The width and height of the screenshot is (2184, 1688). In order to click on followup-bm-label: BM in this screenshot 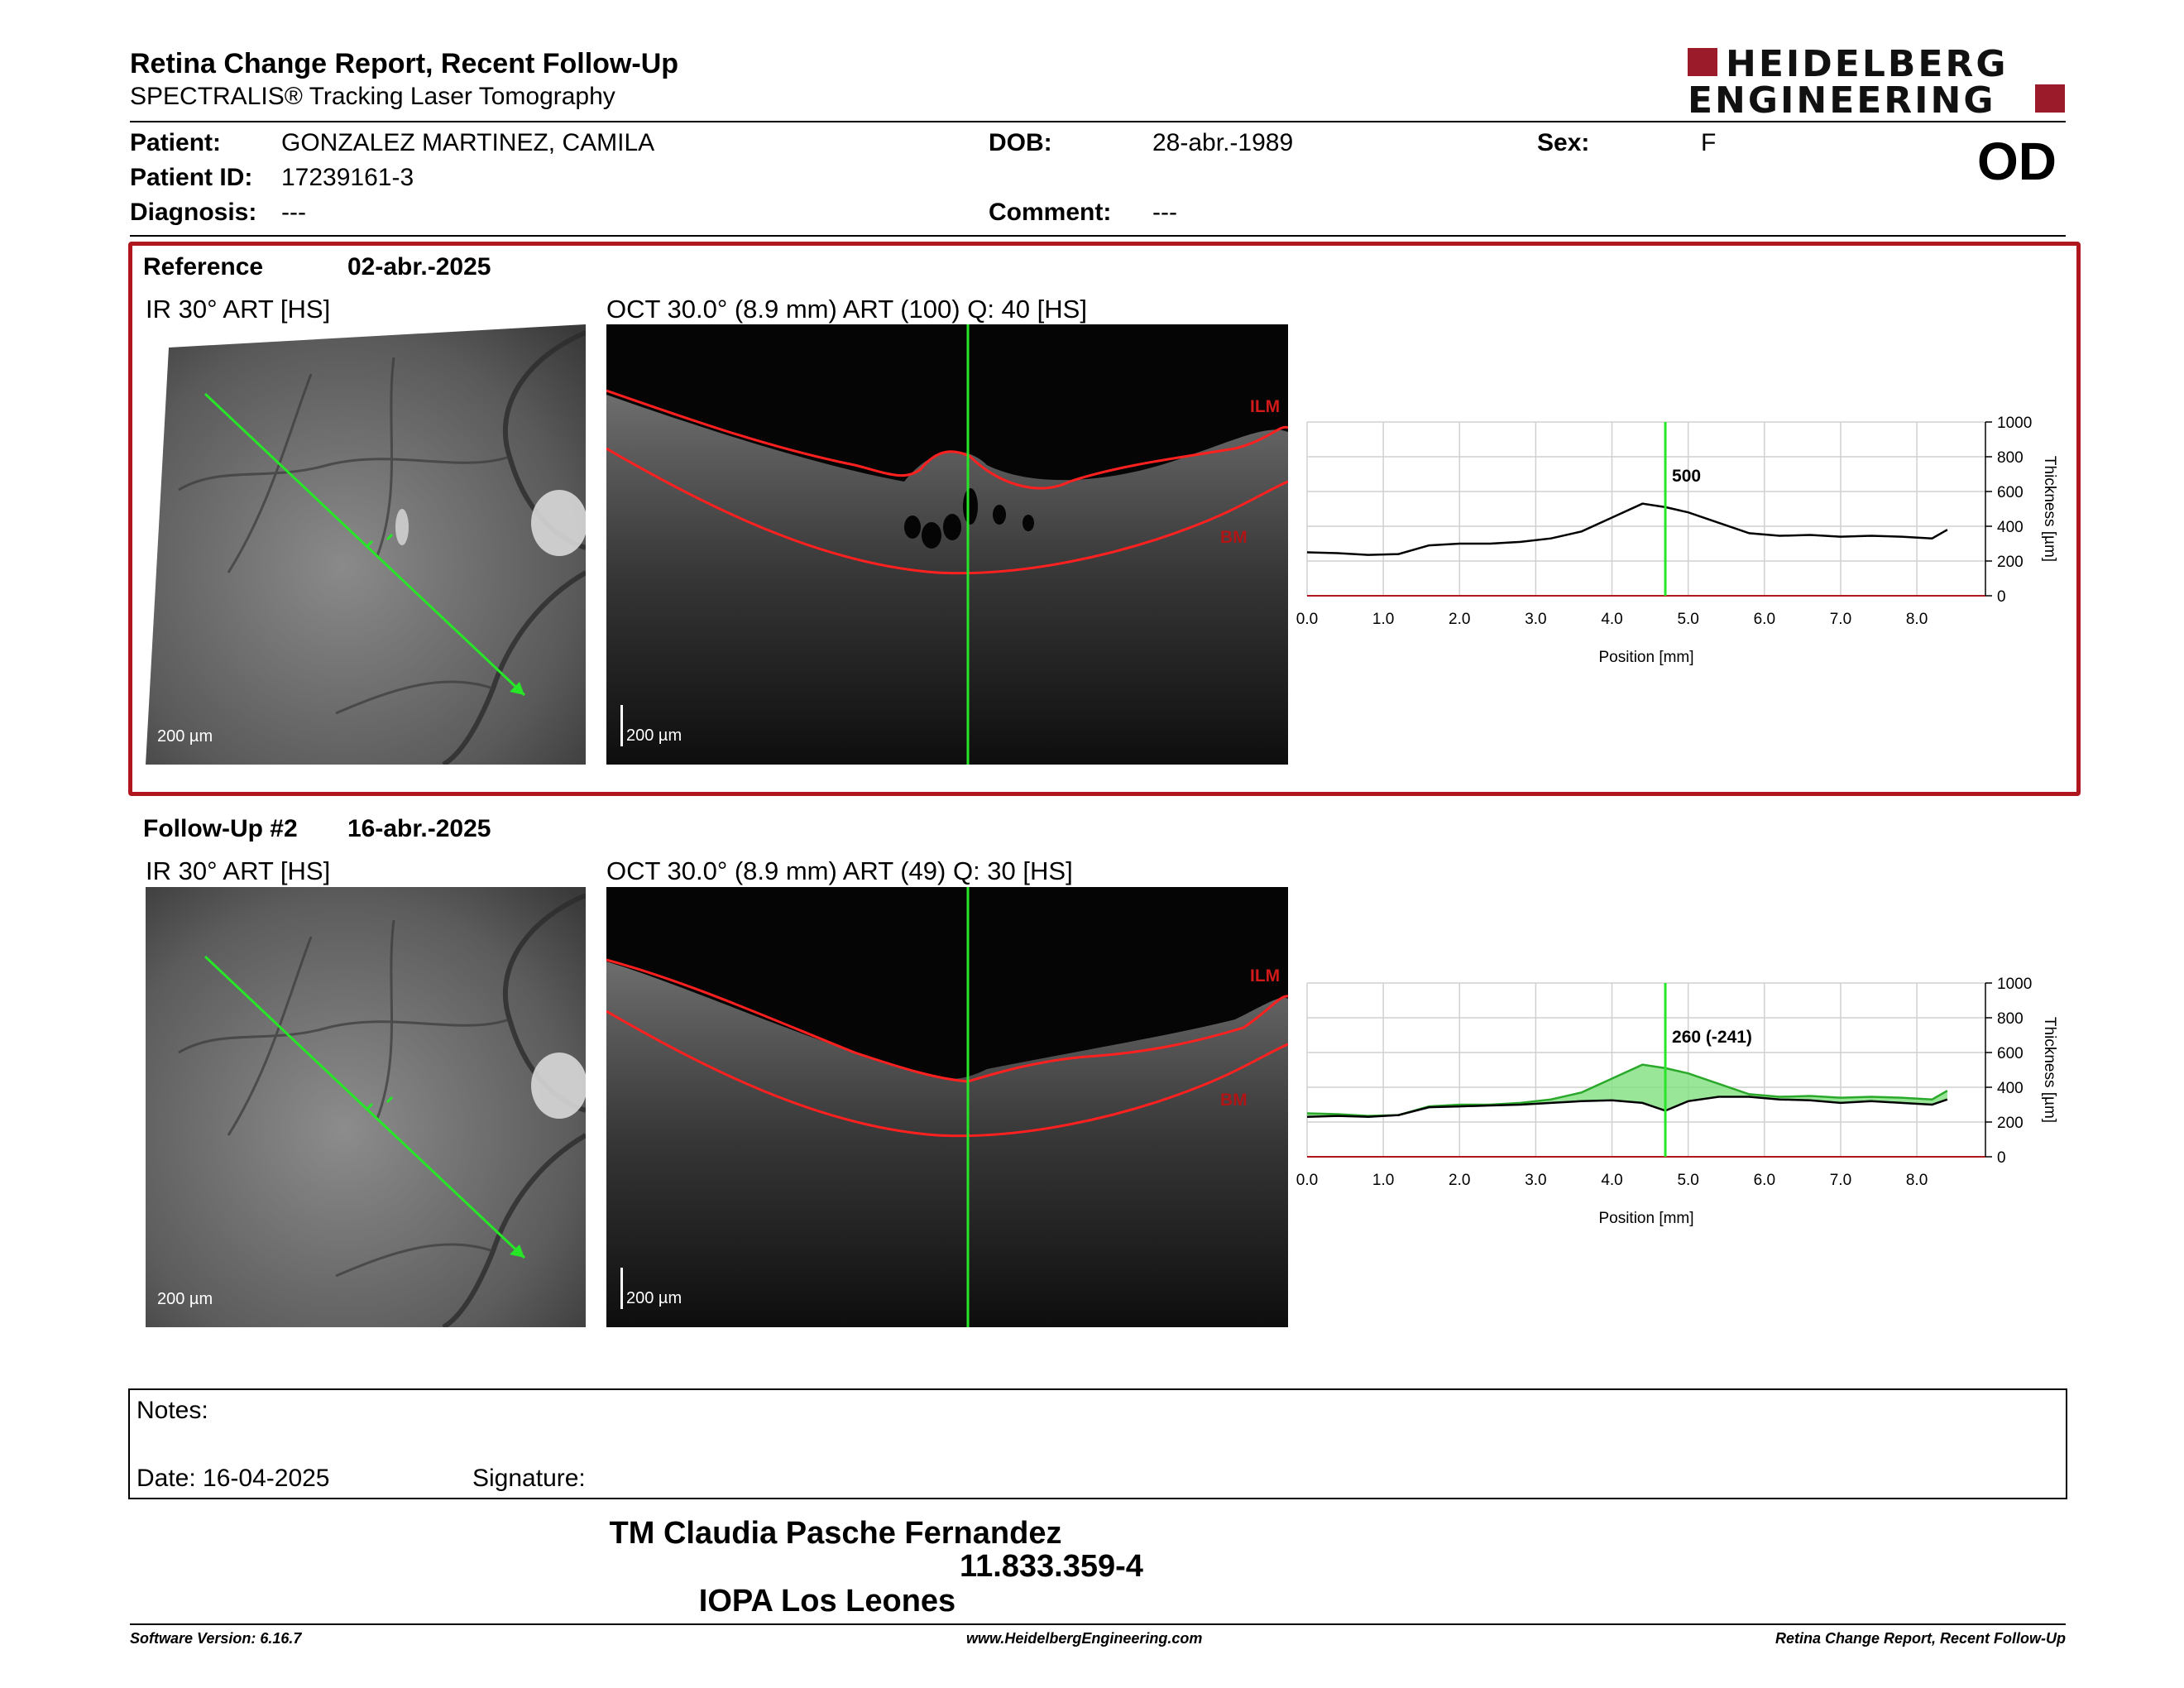, I will do `click(1234, 1100)`.